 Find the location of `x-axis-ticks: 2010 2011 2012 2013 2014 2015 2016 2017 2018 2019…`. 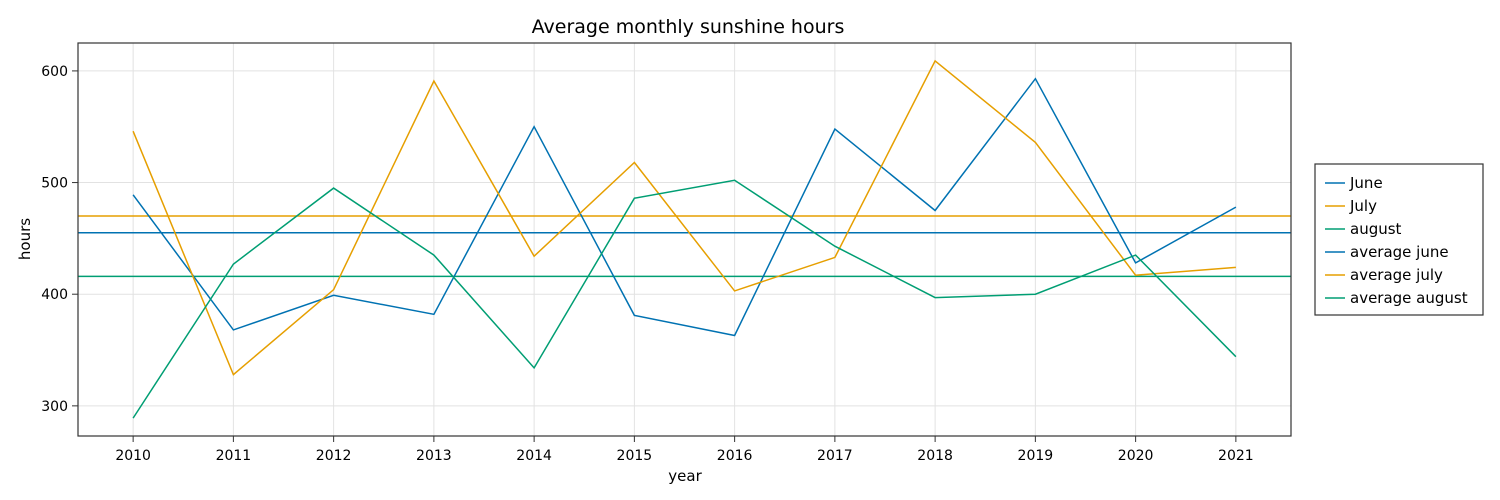

x-axis-ticks: 2010 2011 2012 2013 2014 2015 2016 2017 2018 2019… is located at coordinates (684, 450).